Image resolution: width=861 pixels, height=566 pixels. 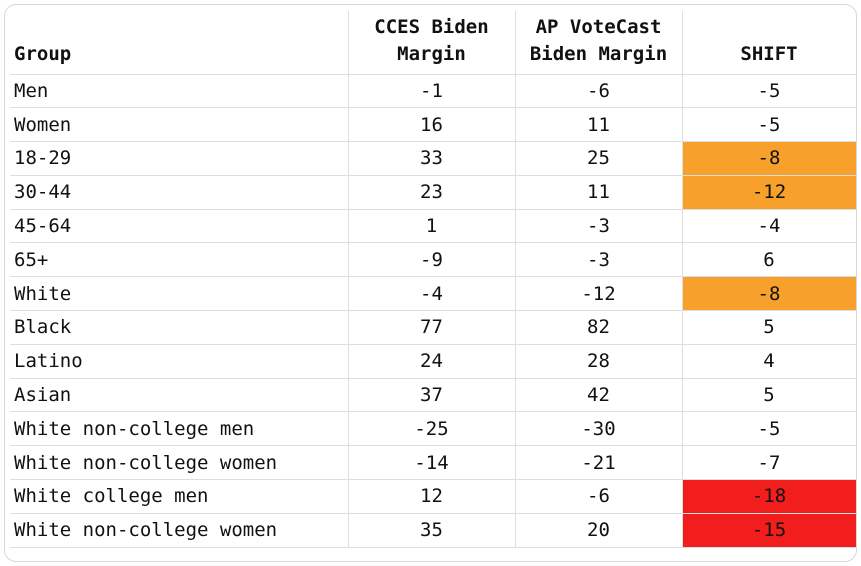 What do you see at coordinates (179, 226) in the screenshot?
I see `cell-group: 45-64` at bounding box center [179, 226].